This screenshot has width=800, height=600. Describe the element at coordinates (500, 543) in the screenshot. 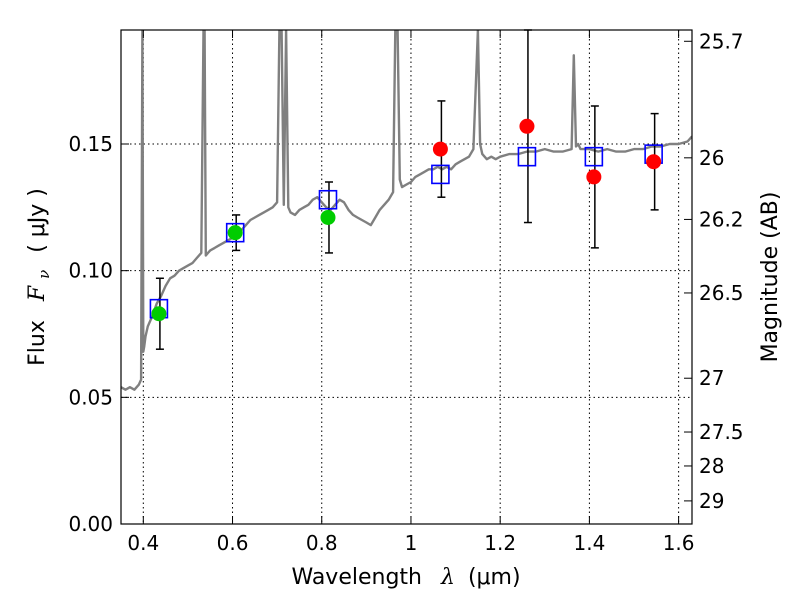

I see `x-tick-label: 1.2` at that location.